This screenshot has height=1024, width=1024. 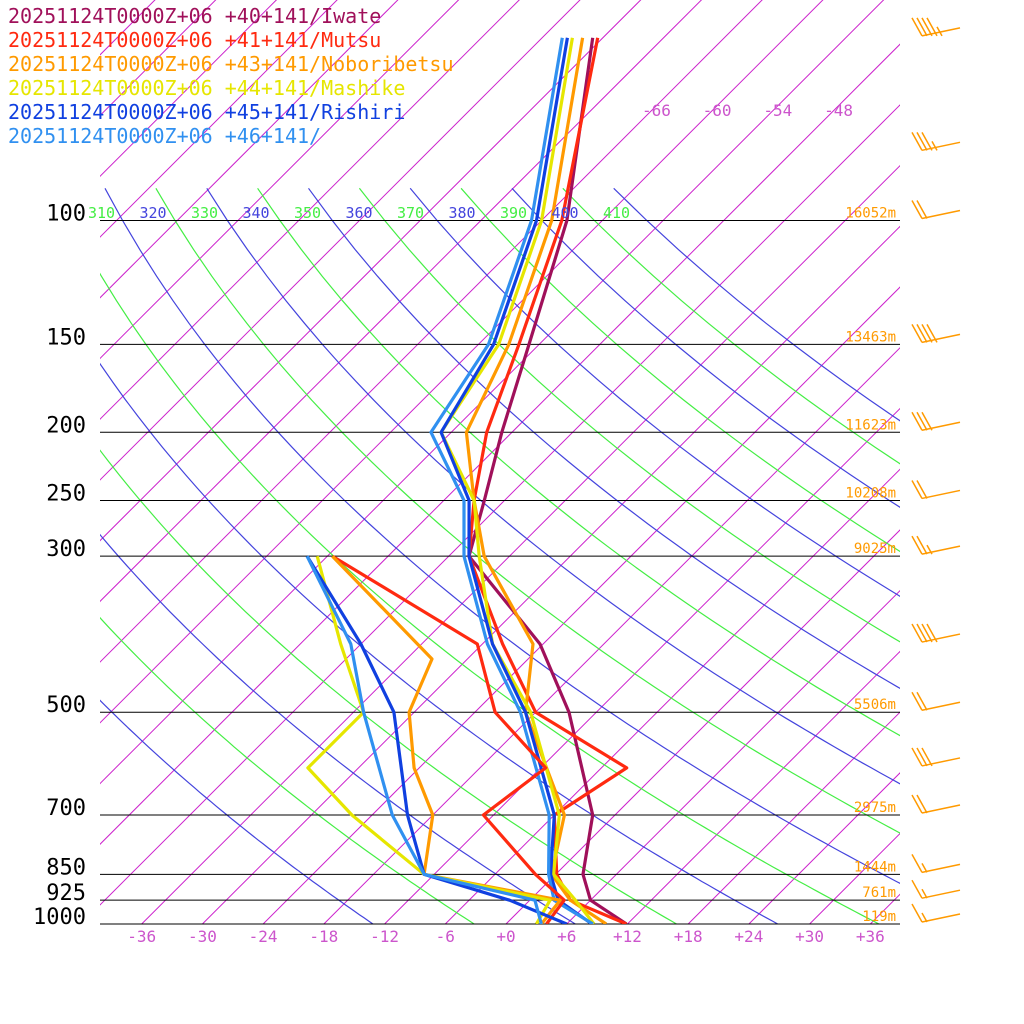 I want to click on height-label: 9025m, so click(x=875, y=549).